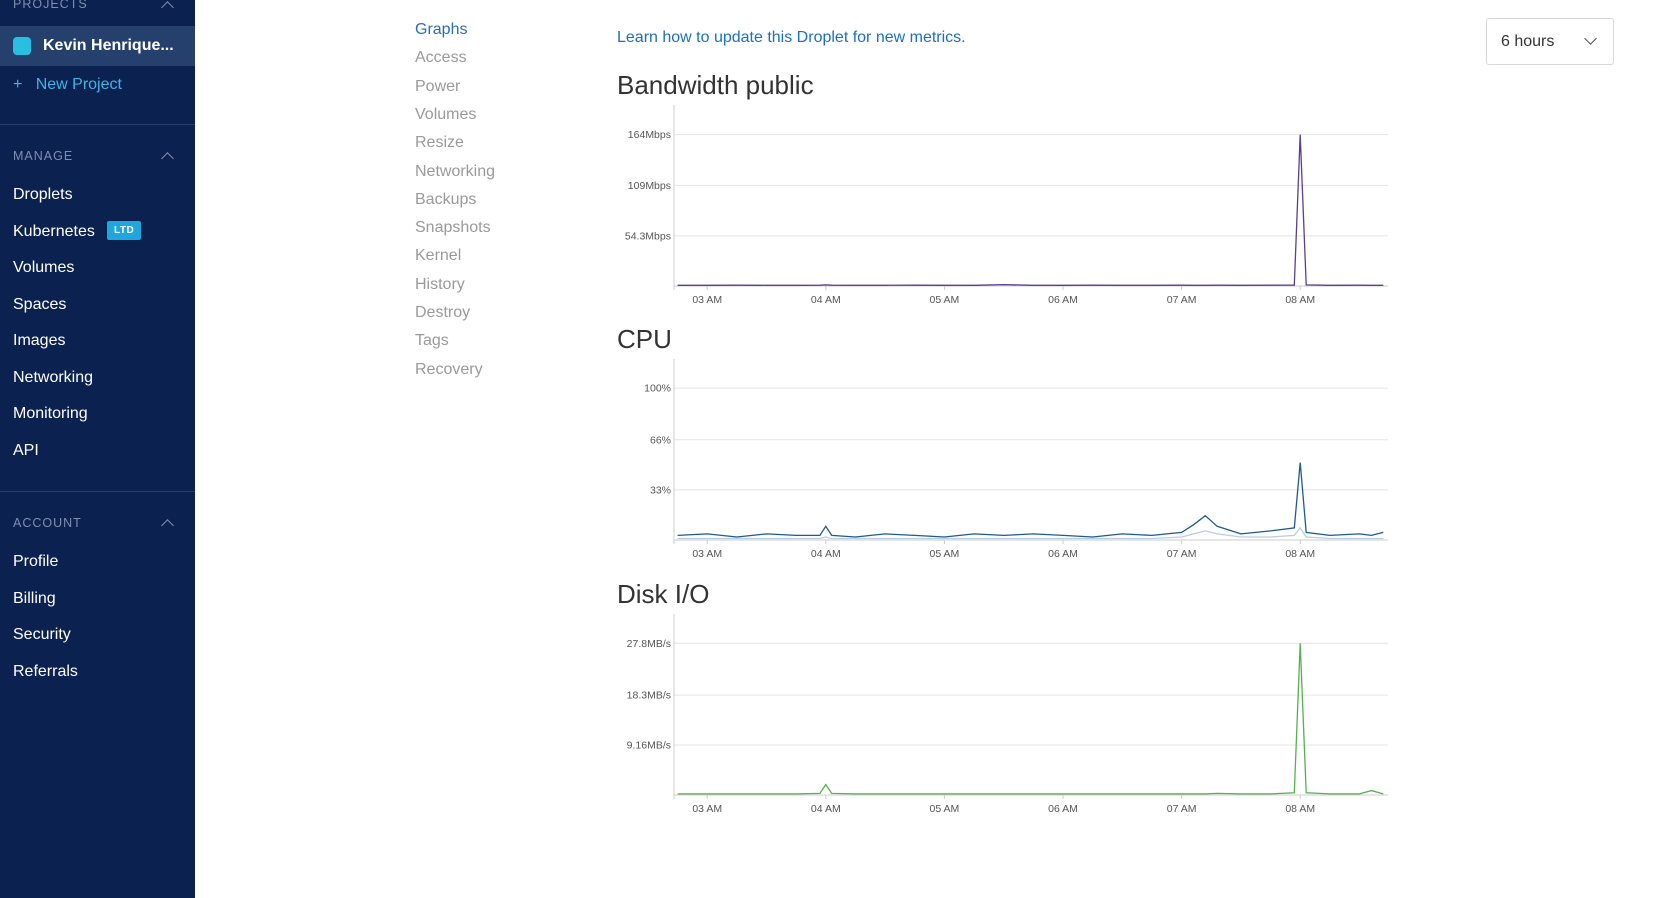 This screenshot has height=898, width=1670. Describe the element at coordinates (50, 413) in the screenshot. I see `sidebar-item: Monitoring` at that location.